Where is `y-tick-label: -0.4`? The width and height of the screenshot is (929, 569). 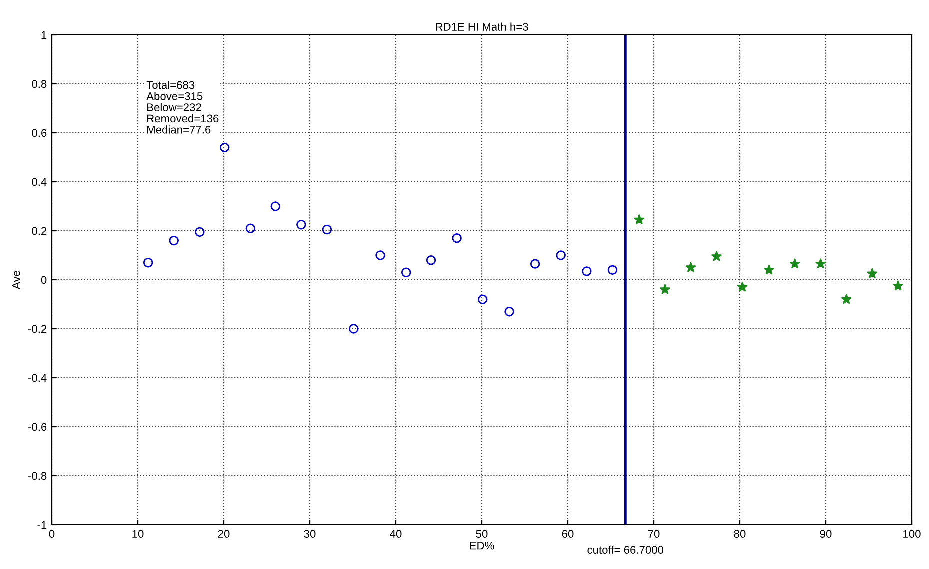 y-tick-label: -0.4 is located at coordinates (37, 378).